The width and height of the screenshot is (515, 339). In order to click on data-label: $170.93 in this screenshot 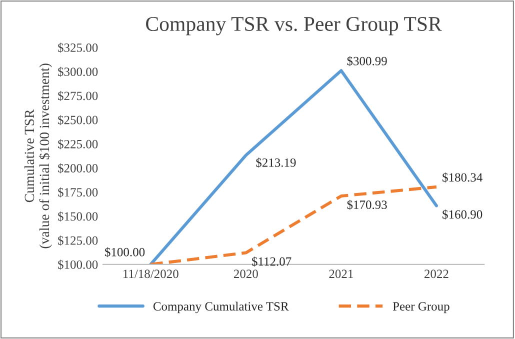, I will do `click(367, 205)`.